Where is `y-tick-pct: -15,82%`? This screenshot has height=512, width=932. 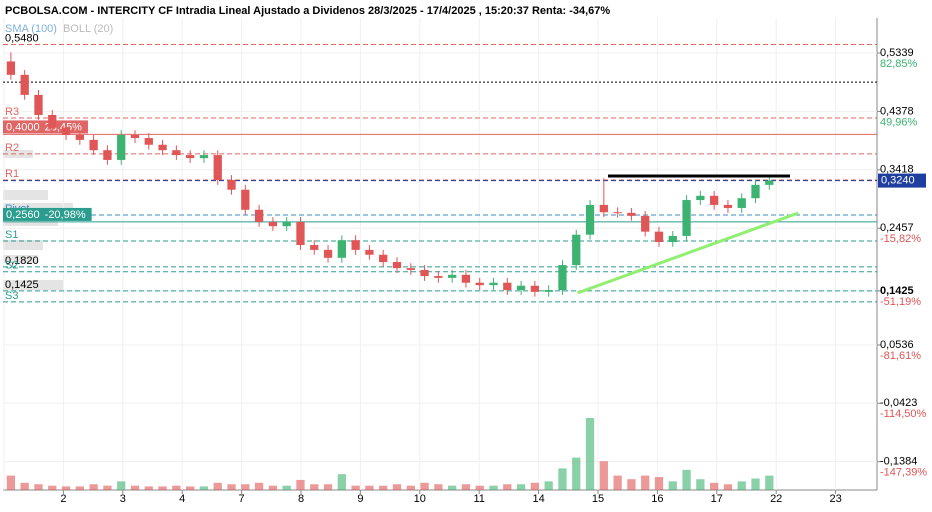 y-tick-pct: -15,82% is located at coordinates (900, 239).